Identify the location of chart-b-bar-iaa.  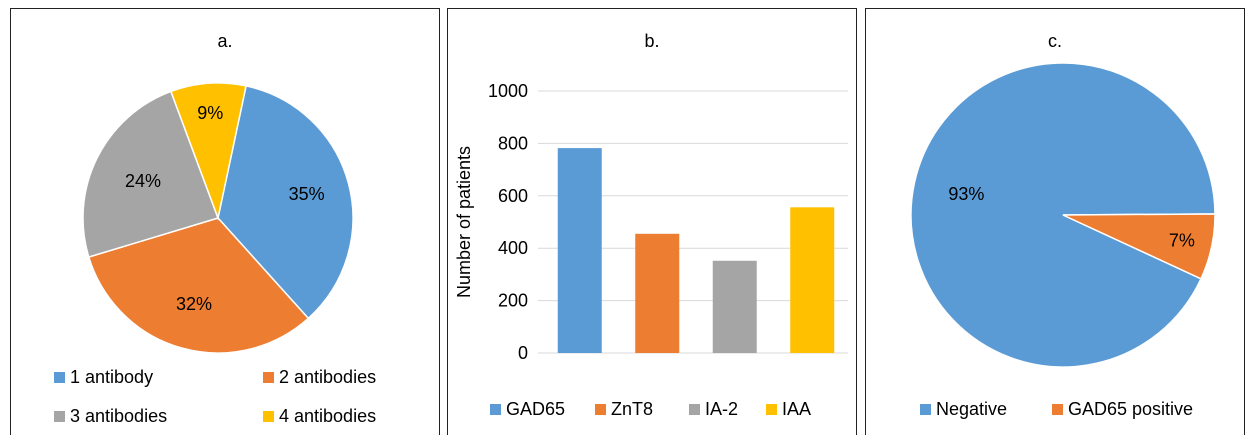
(812, 280).